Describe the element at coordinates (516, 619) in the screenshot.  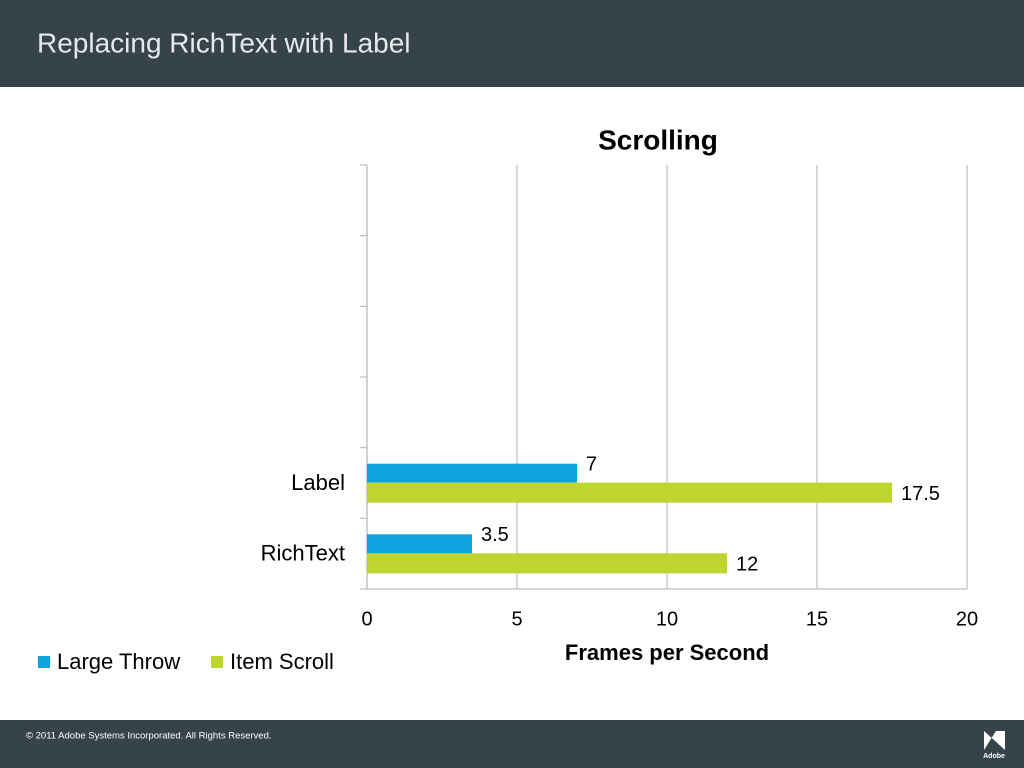
I see `x-tick-label: 5` at that location.